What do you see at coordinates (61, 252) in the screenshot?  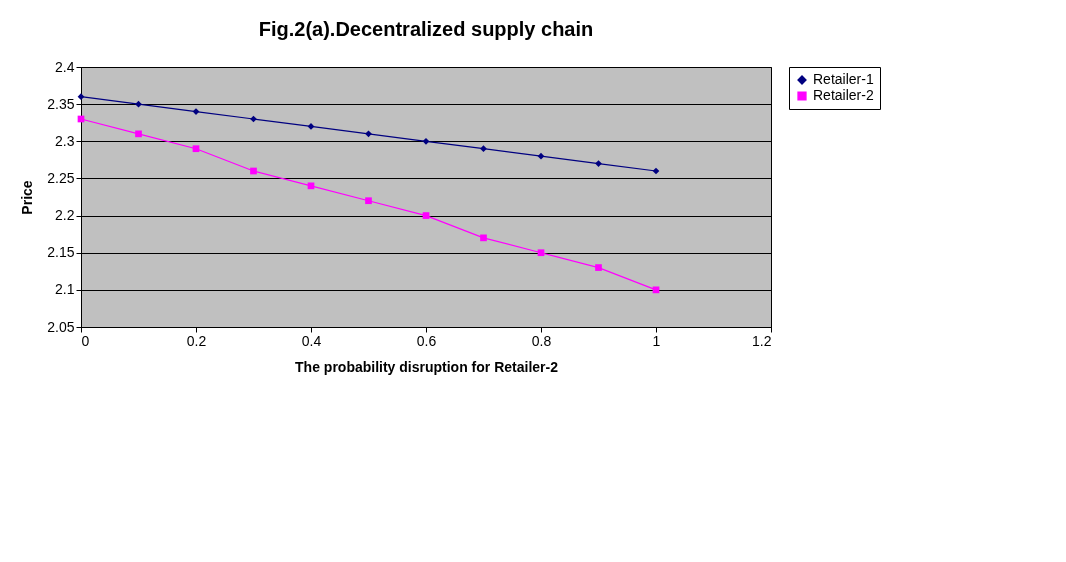 I see `y-tick-label: 2.15` at bounding box center [61, 252].